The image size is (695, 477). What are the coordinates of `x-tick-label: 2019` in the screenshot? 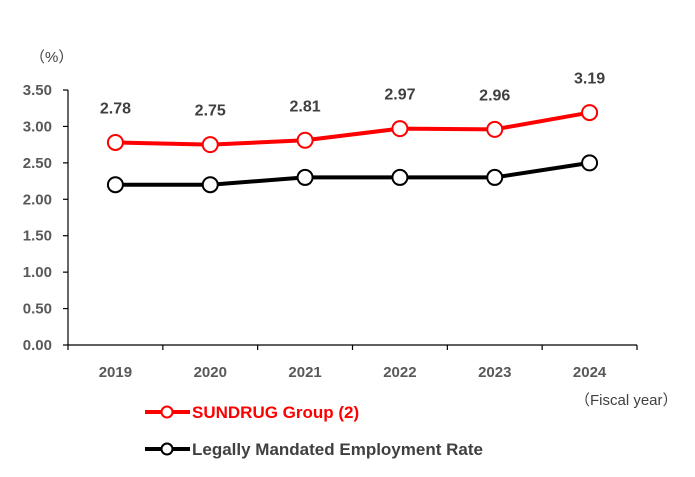 It's located at (115, 372).